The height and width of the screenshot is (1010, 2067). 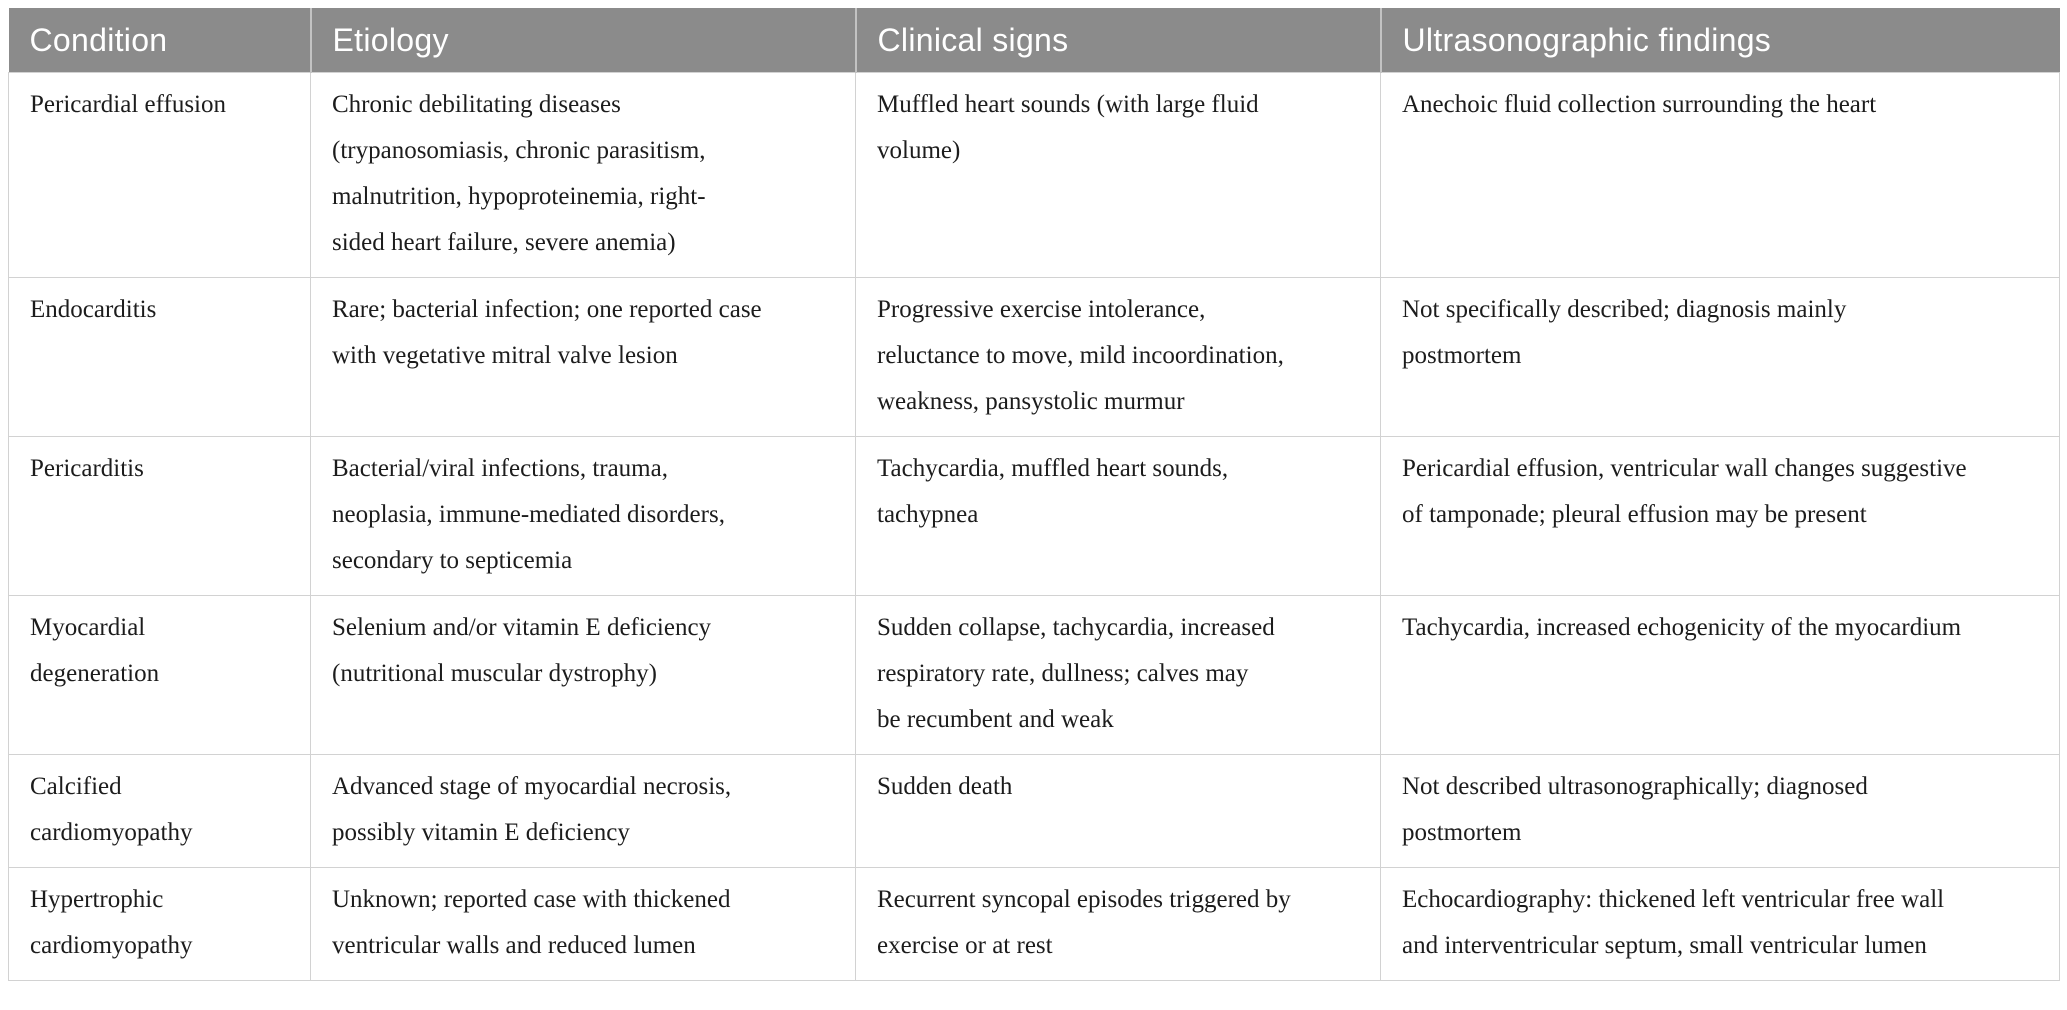 I want to click on column-header-condition: Condition, so click(x=159, y=40).